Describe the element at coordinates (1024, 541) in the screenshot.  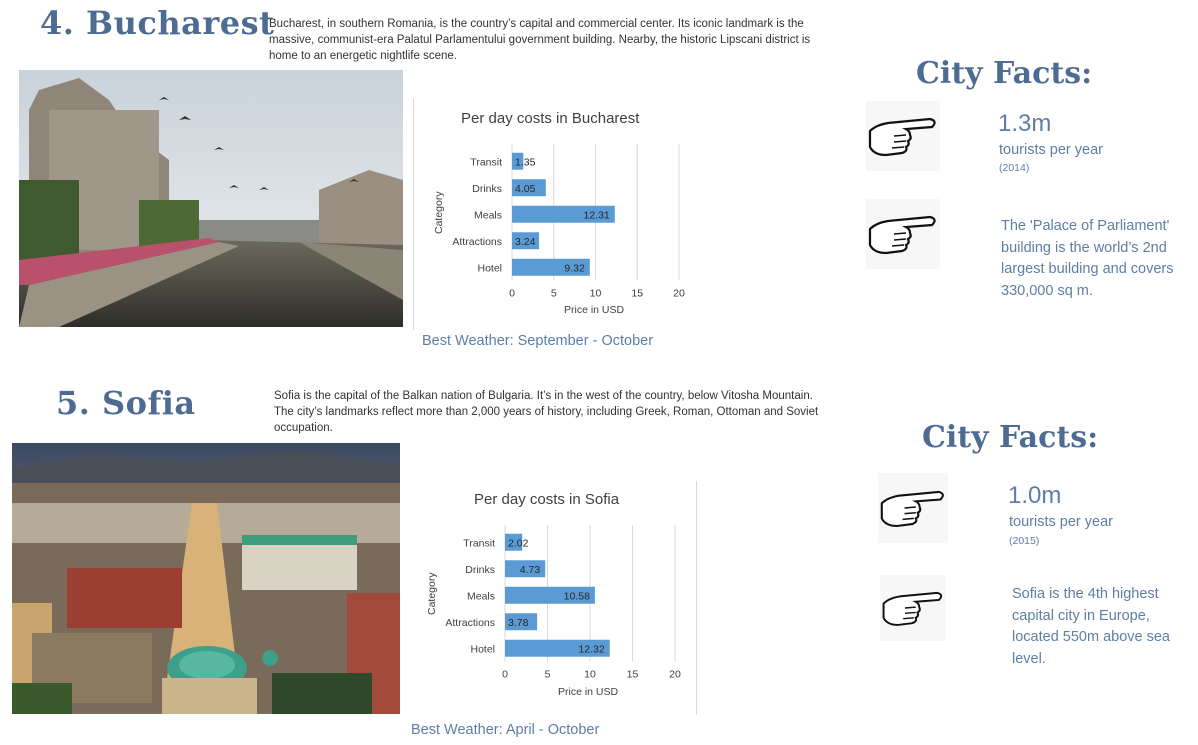
I see `tourists-year-sofia: (2015)` at that location.